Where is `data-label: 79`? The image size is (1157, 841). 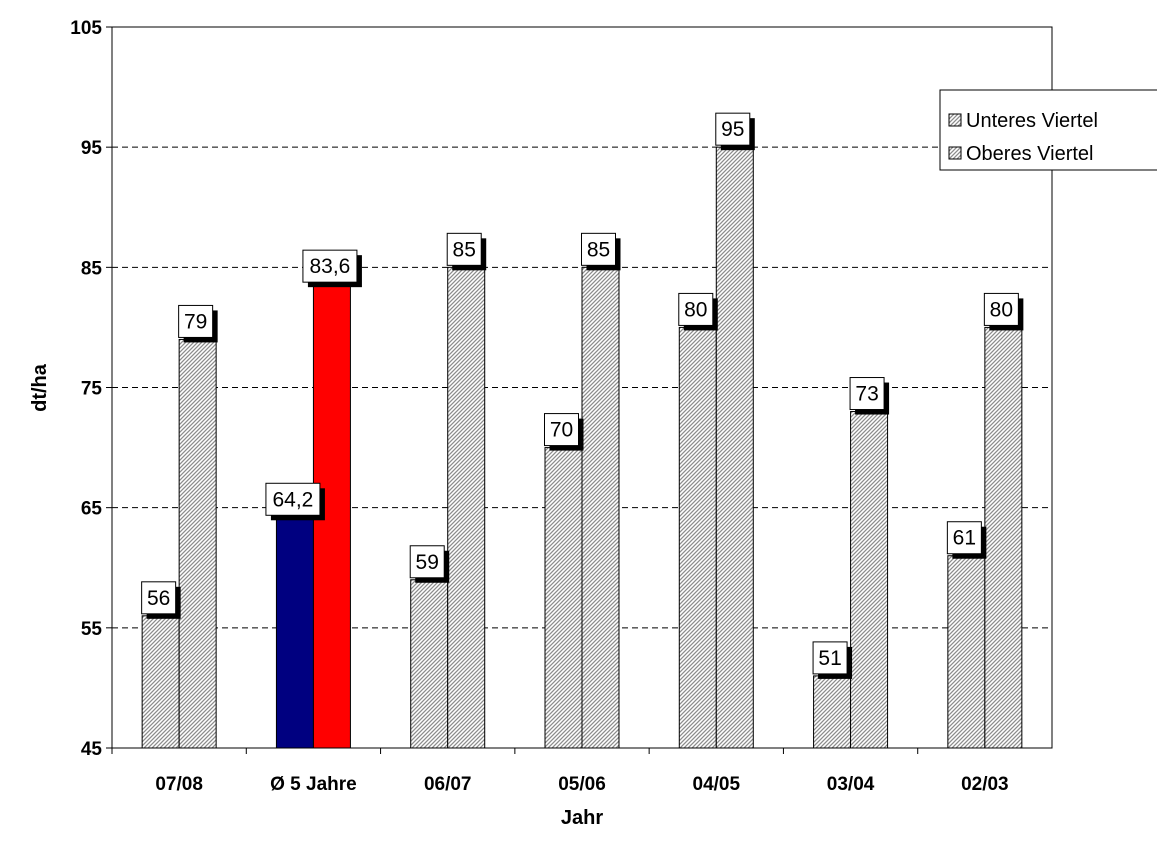
data-label: 79 is located at coordinates (195, 321).